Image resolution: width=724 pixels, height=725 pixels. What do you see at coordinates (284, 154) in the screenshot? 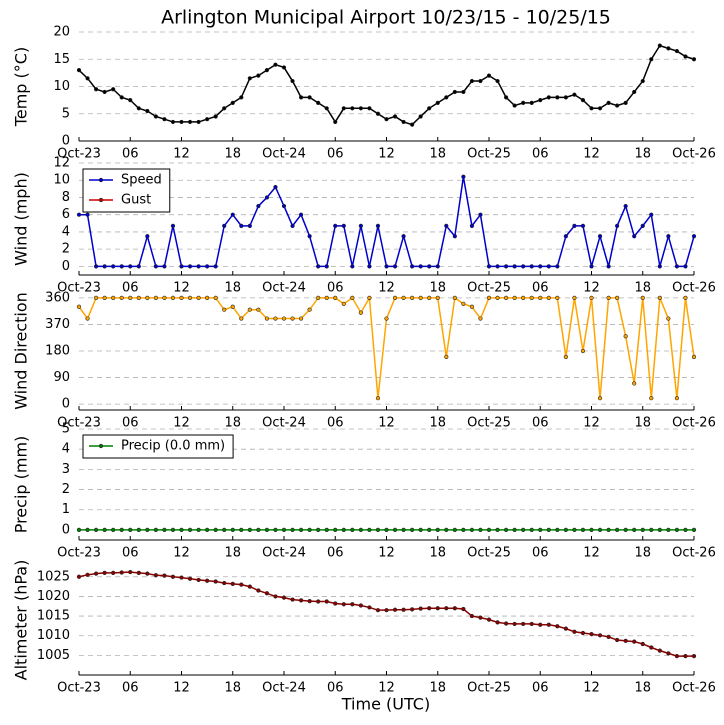
I see `x-tick-label: Oct-24` at bounding box center [284, 154].